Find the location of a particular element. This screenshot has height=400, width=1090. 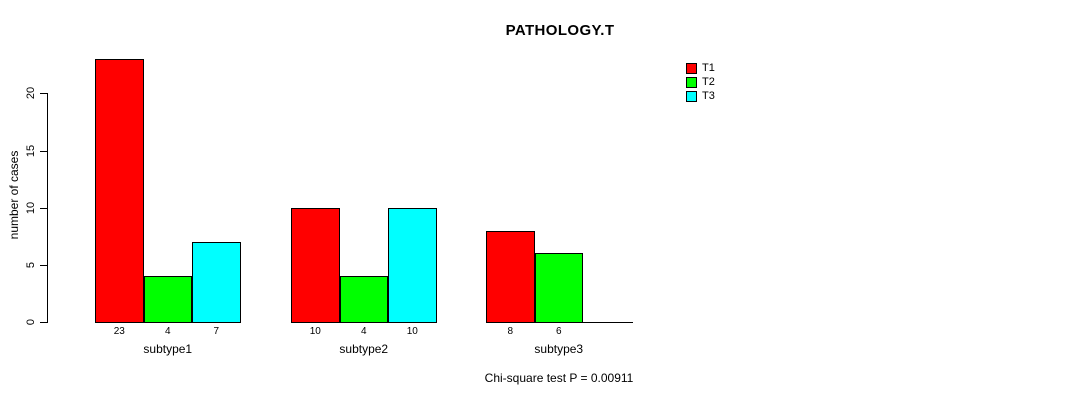

y-tick-label: 10 is located at coordinates (31, 208).